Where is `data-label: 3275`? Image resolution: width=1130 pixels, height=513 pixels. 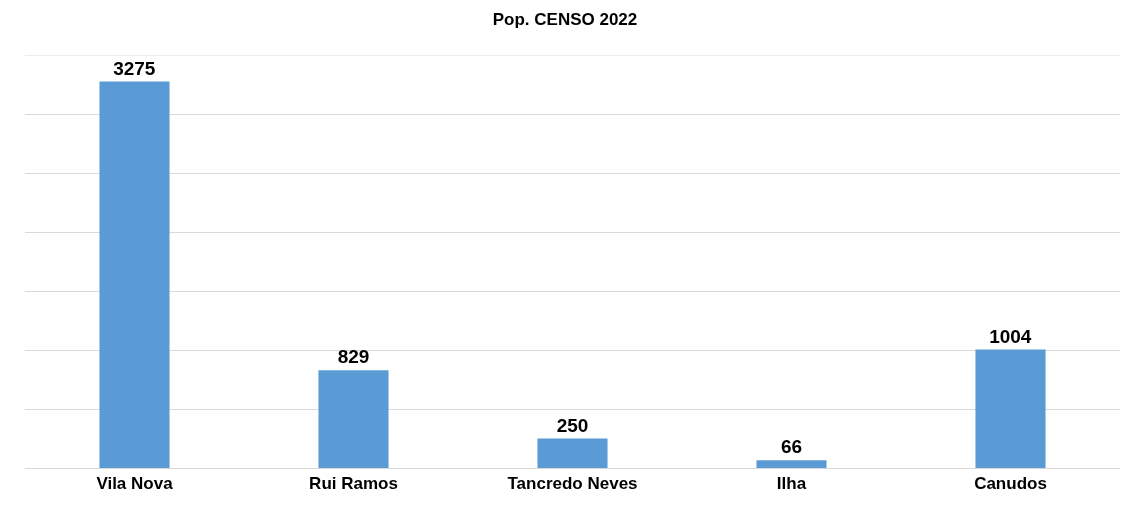
data-label: 3275 is located at coordinates (134, 68).